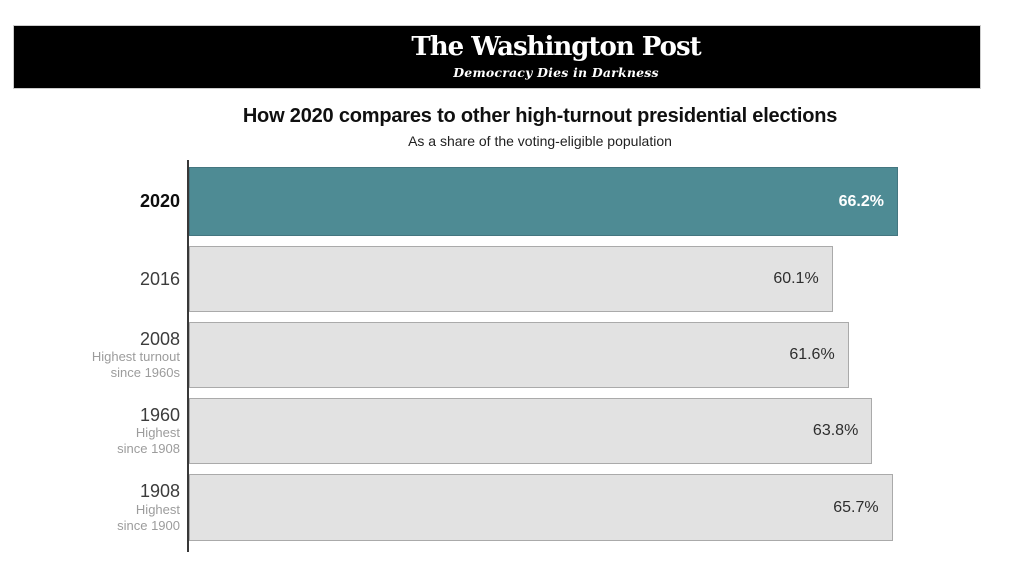  What do you see at coordinates (159, 491) in the screenshot?
I see `row-year-label: 1908` at bounding box center [159, 491].